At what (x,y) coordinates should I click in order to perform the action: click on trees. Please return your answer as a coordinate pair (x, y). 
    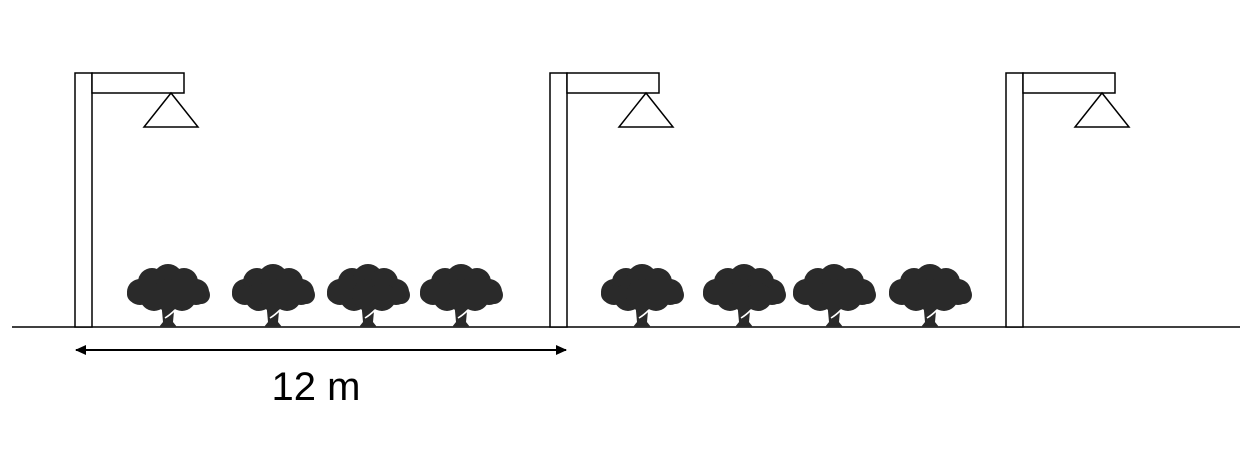
    Looking at the image, I should click on (549, 295).